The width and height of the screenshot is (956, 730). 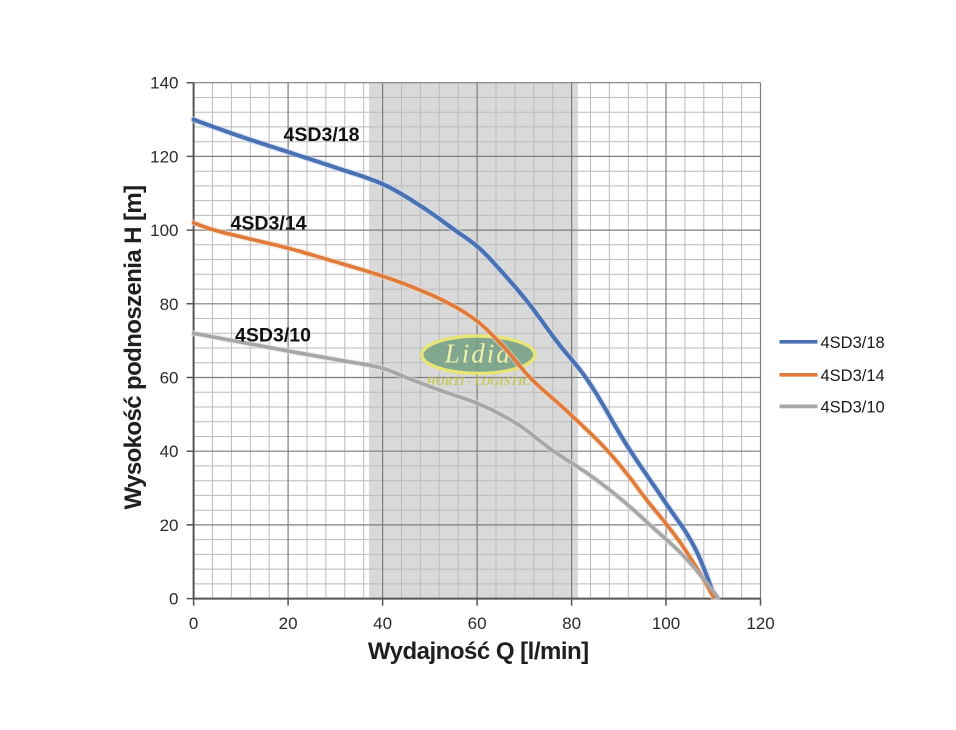 I want to click on svg-text: Wydajność Q [l/min], so click(x=478, y=651).